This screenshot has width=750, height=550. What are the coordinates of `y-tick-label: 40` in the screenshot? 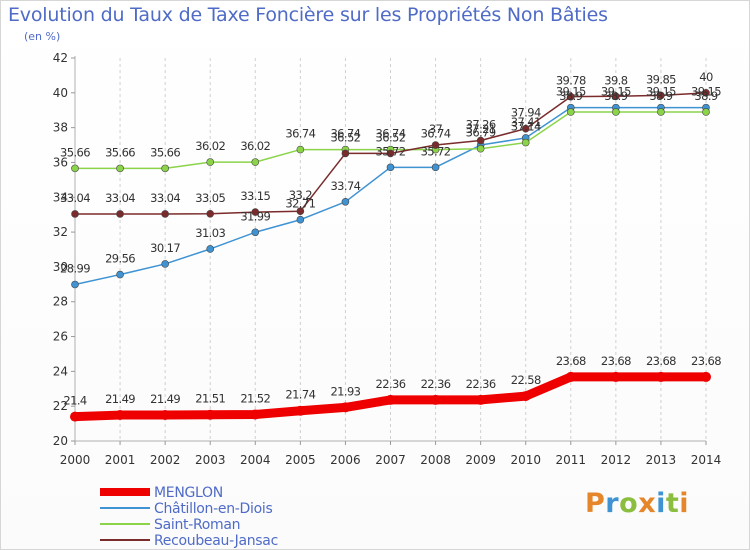 It's located at (60, 93).